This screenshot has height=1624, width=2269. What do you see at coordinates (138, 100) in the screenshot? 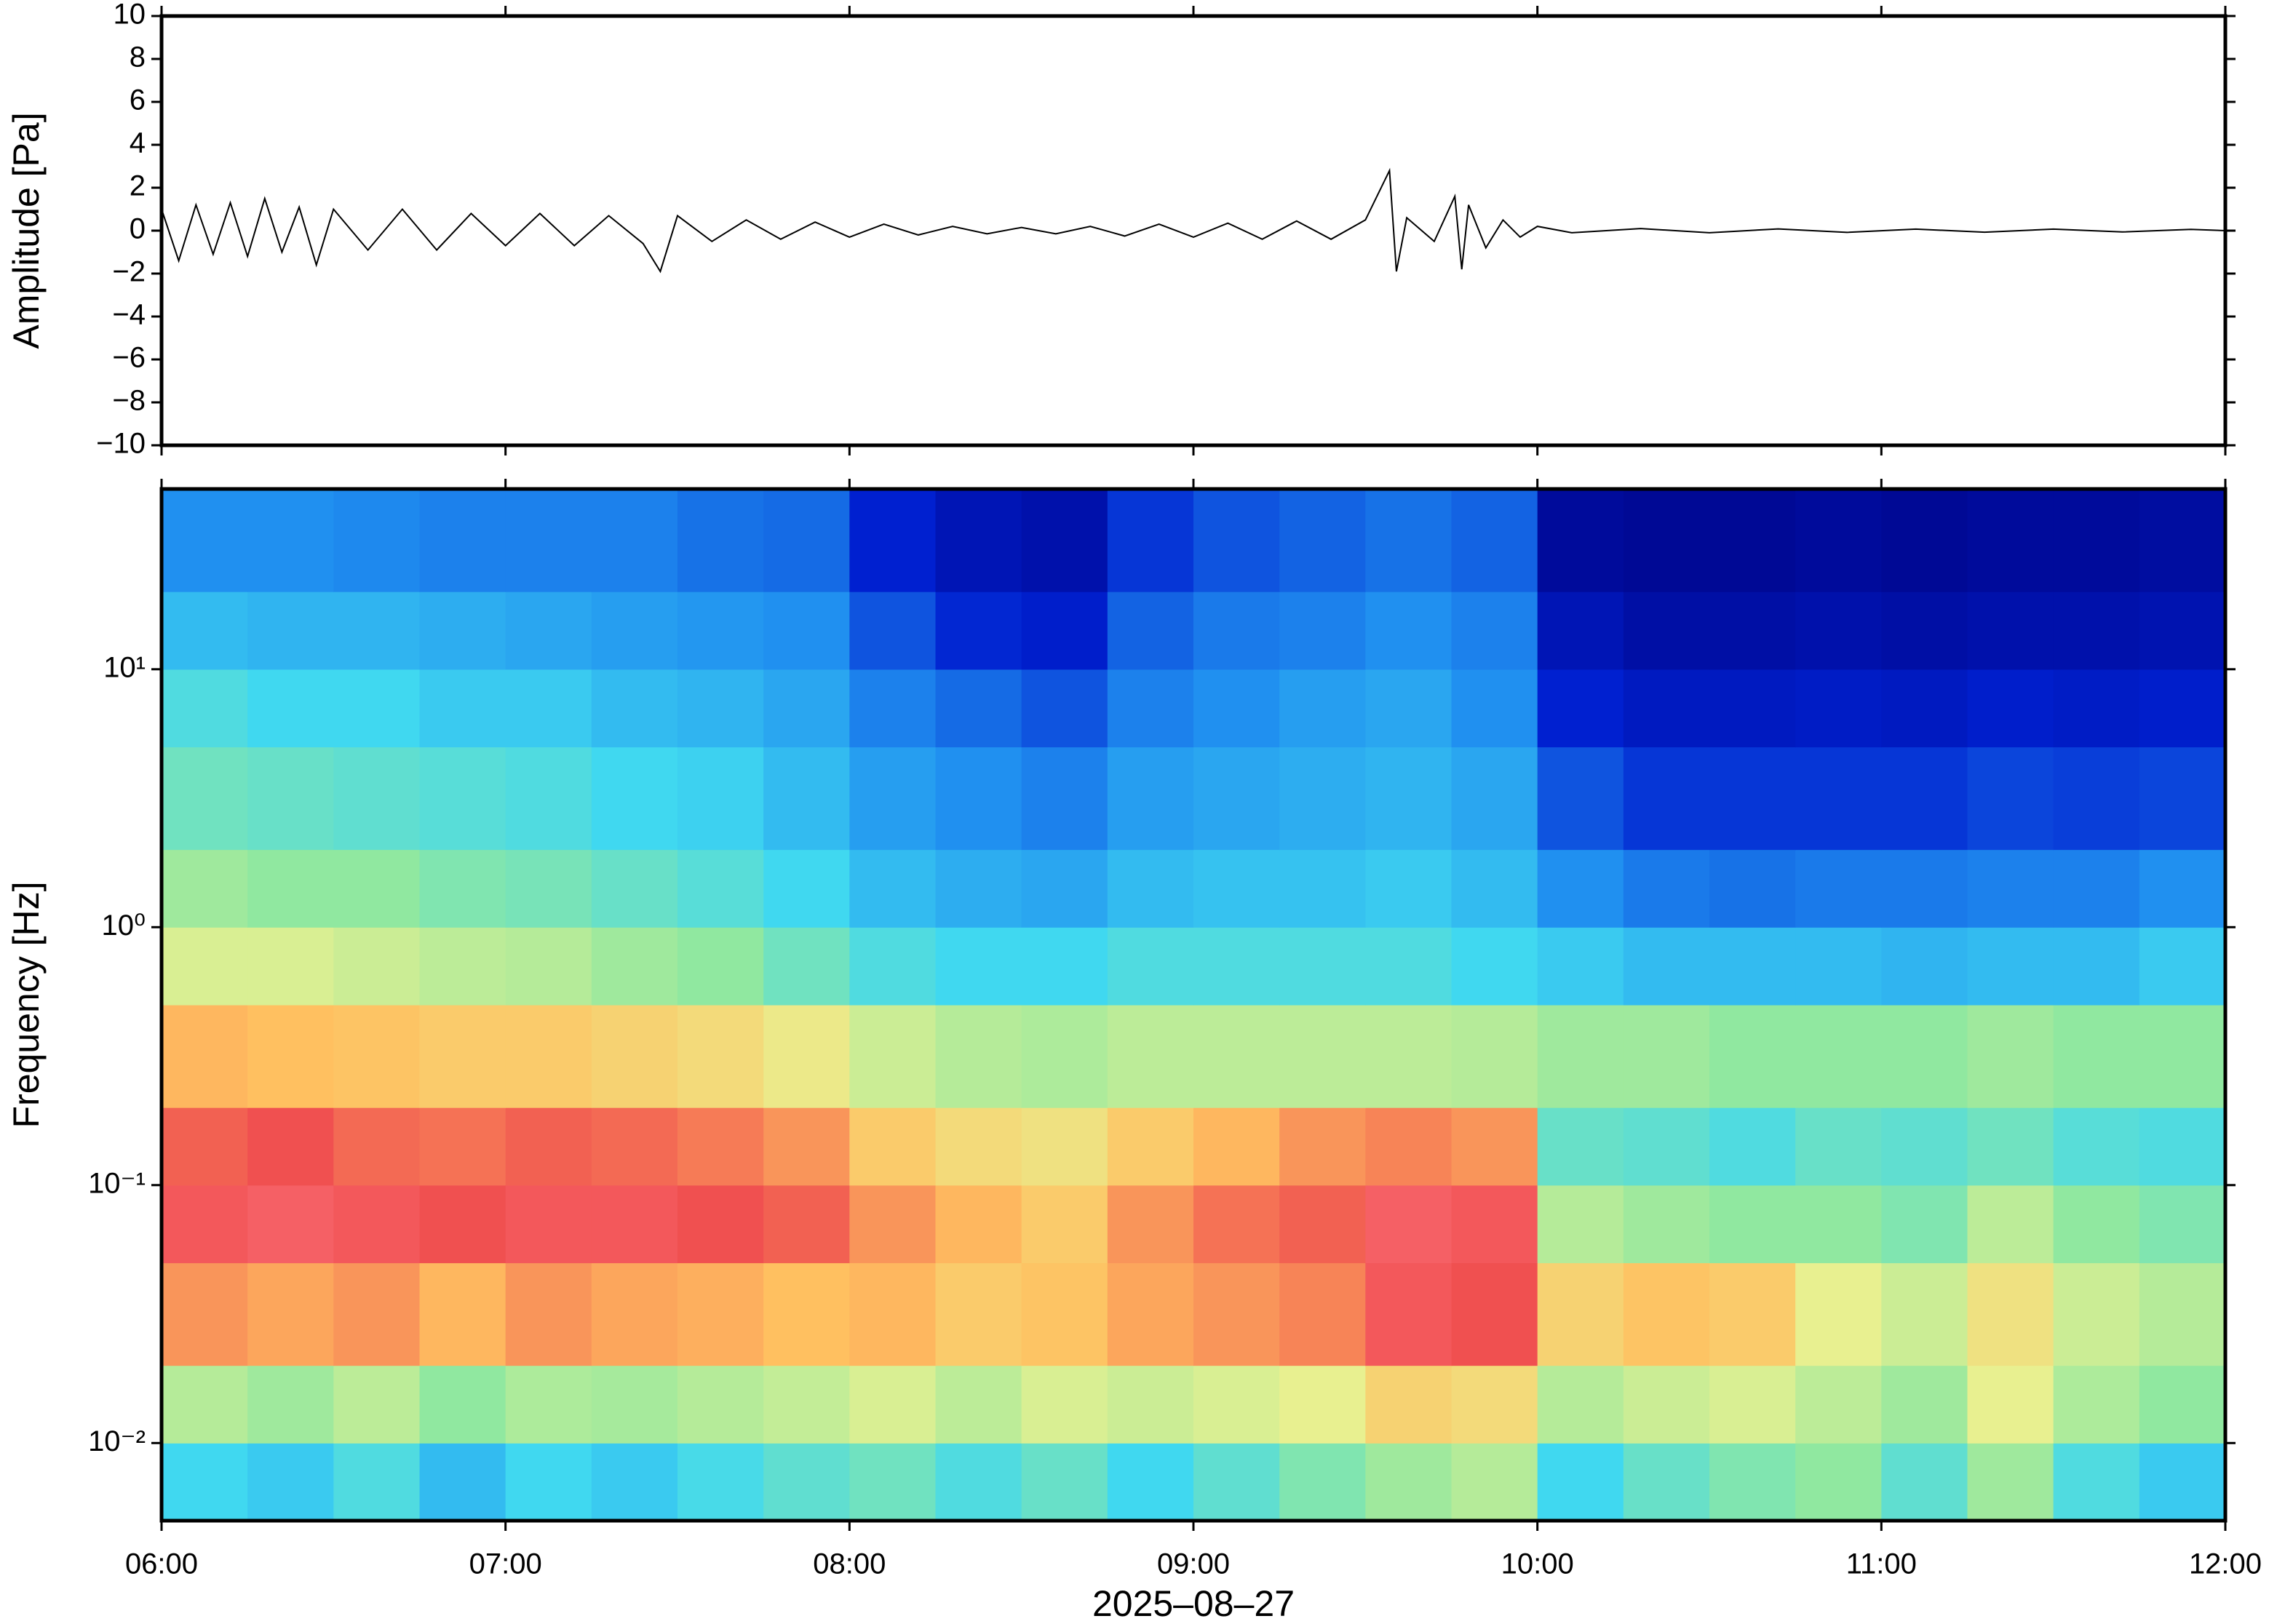
I see `y-tick-label: 6` at bounding box center [138, 100].